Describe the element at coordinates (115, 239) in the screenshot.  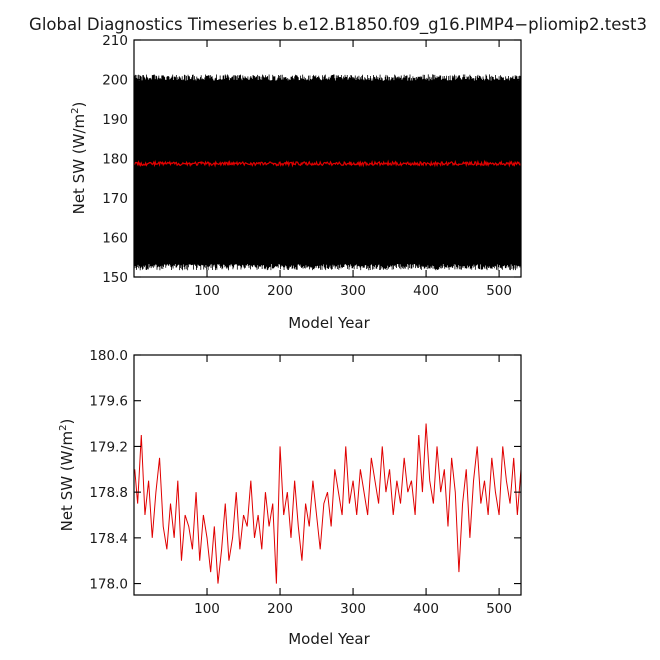
I see `y-tick-label: 160` at that location.